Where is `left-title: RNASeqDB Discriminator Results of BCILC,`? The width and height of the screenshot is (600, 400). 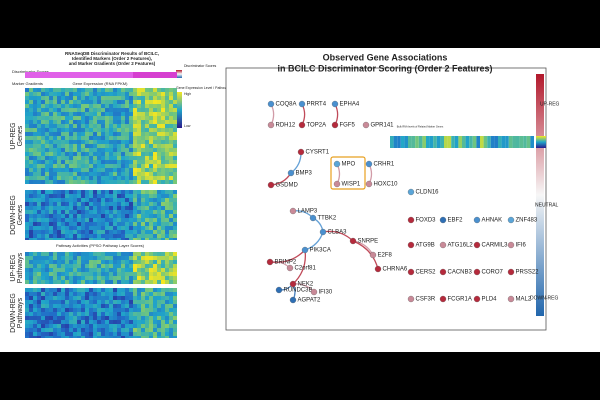
left-title: RNASeqDB Discriminator Results of BCILC, is located at coordinates (112, 53).